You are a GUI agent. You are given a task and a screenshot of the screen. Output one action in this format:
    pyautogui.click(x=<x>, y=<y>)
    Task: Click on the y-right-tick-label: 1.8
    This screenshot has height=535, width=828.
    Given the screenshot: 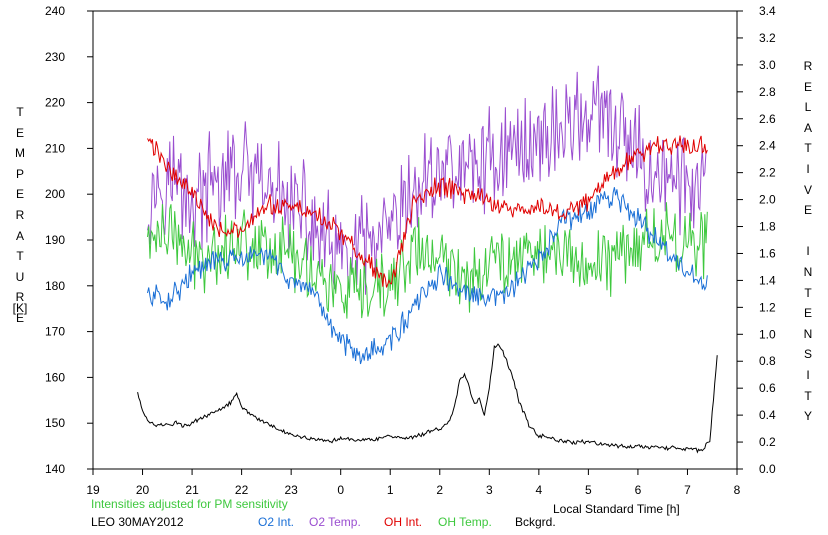 What is the action you would take?
    pyautogui.click(x=767, y=227)
    